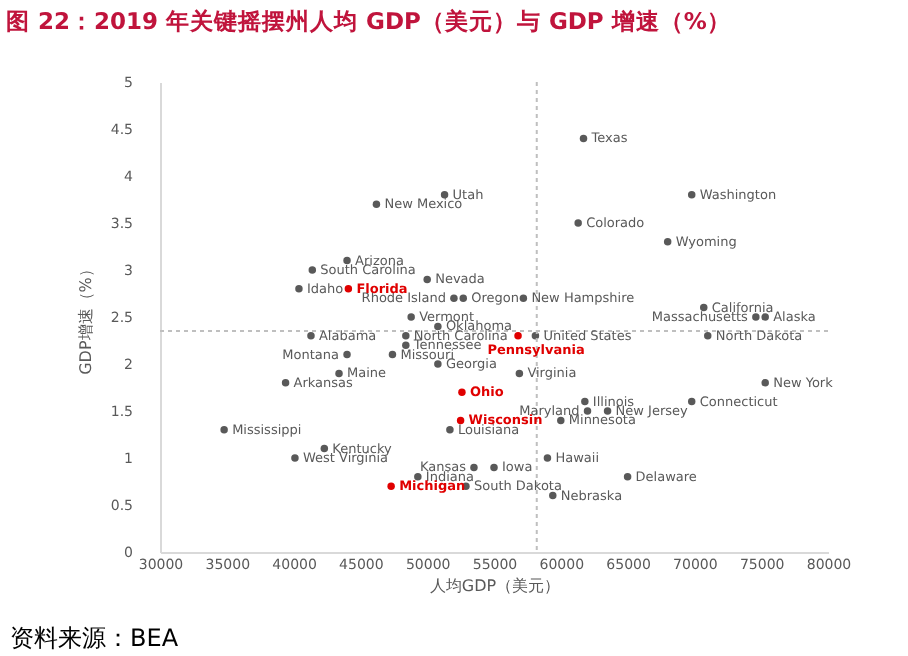 Image resolution: width=908 pixels, height=656 pixels. I want to click on y-axis-title: GDP增速（%）, so click(85, 318).